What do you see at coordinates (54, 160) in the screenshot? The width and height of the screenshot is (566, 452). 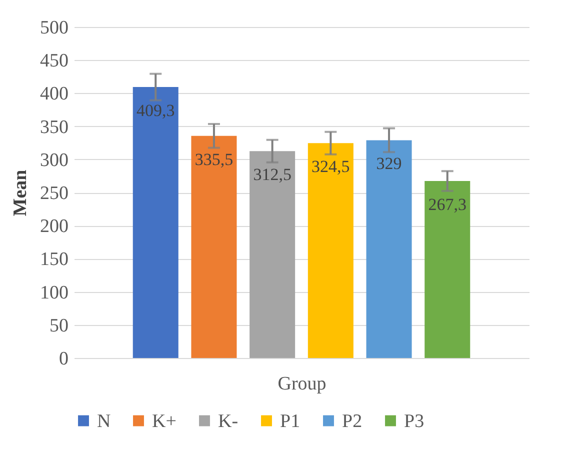 I see `y-tick-label: 300` at bounding box center [54, 160].